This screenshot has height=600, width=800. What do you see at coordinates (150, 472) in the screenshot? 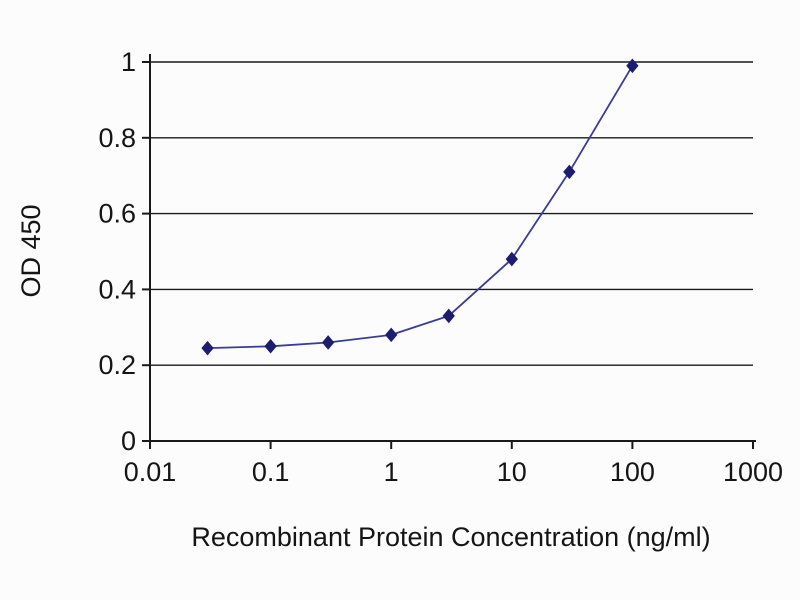
I see `x-tick-label: 0.01` at bounding box center [150, 472].